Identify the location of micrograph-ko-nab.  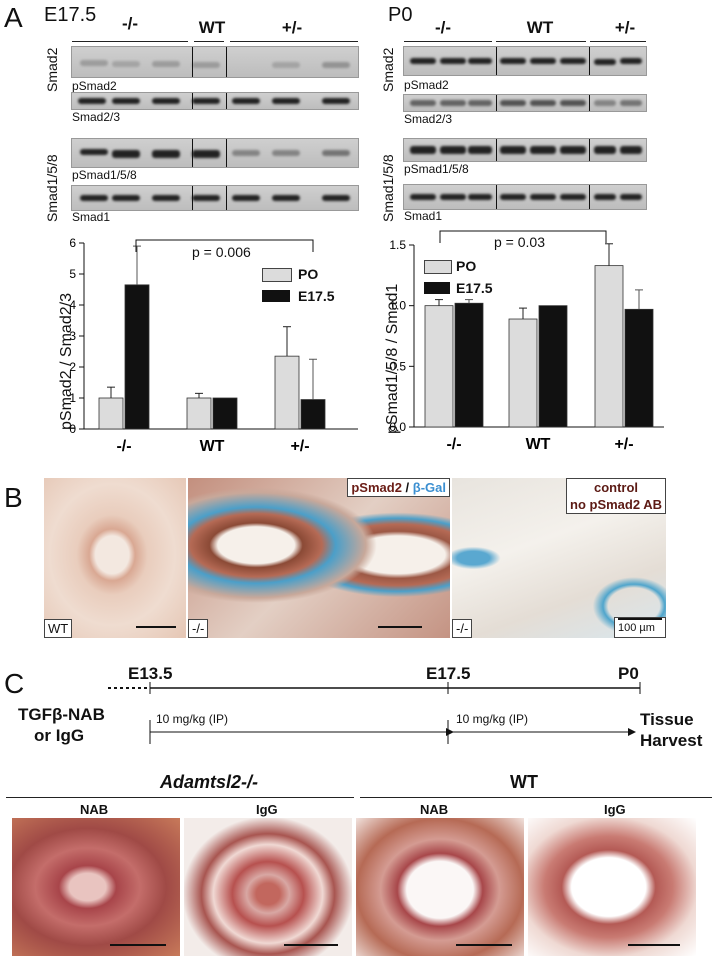
(96, 887).